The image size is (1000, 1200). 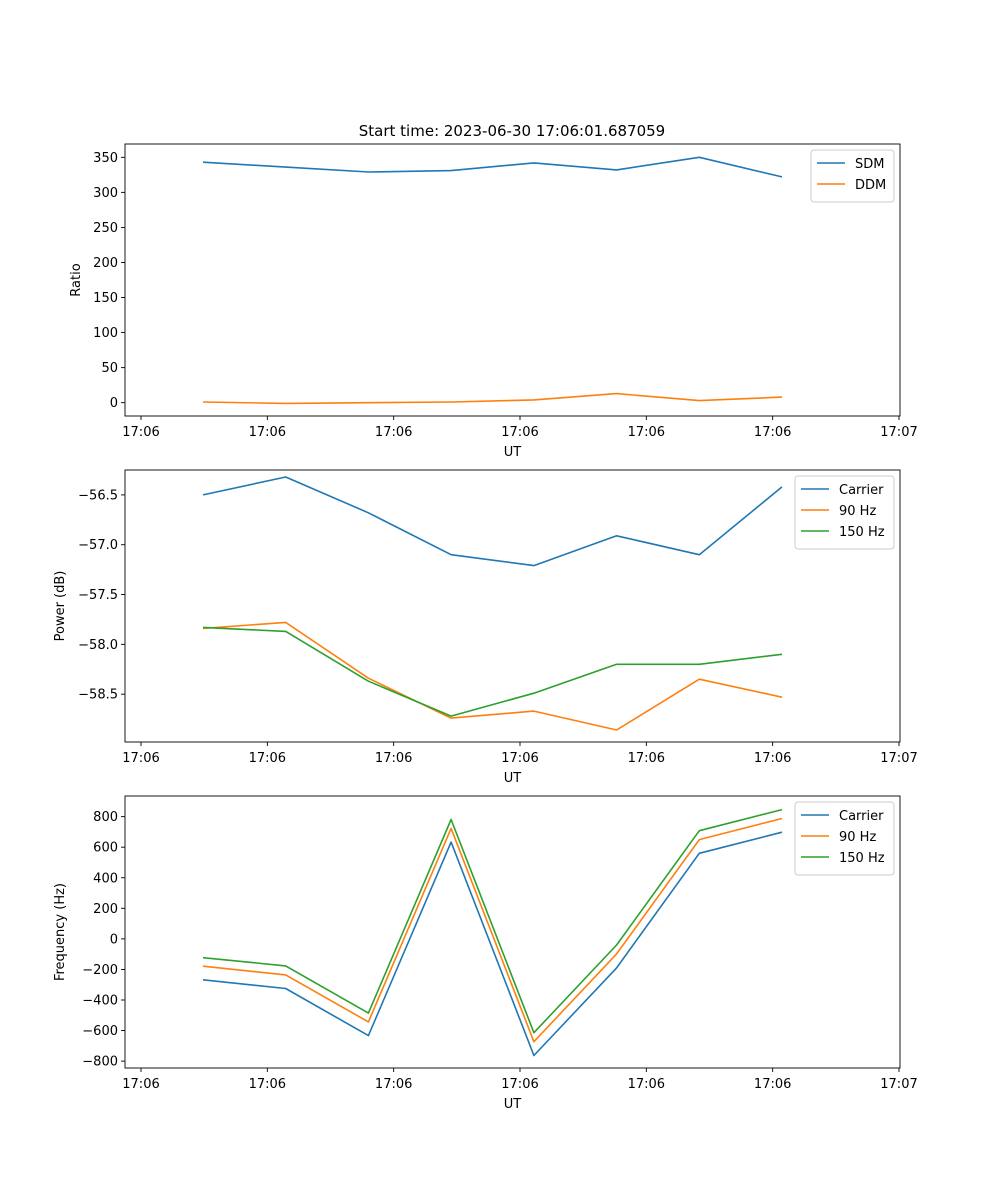 I want to click on y-tick-label: 250, so click(x=105, y=228).